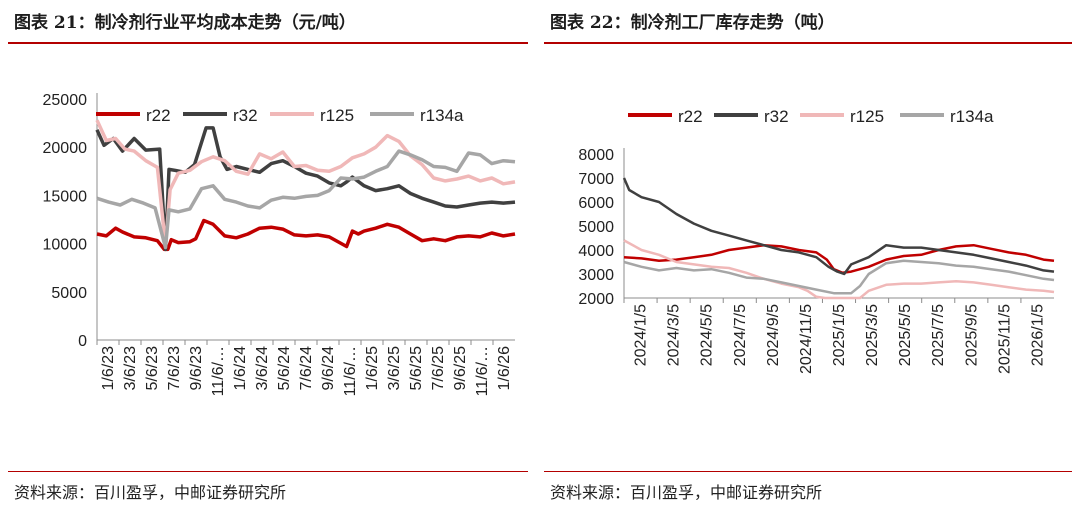 The image size is (1080, 518). What do you see at coordinates (905, 335) in the screenshot?
I see `x-tick-label: 2025/5/5` at bounding box center [905, 335].